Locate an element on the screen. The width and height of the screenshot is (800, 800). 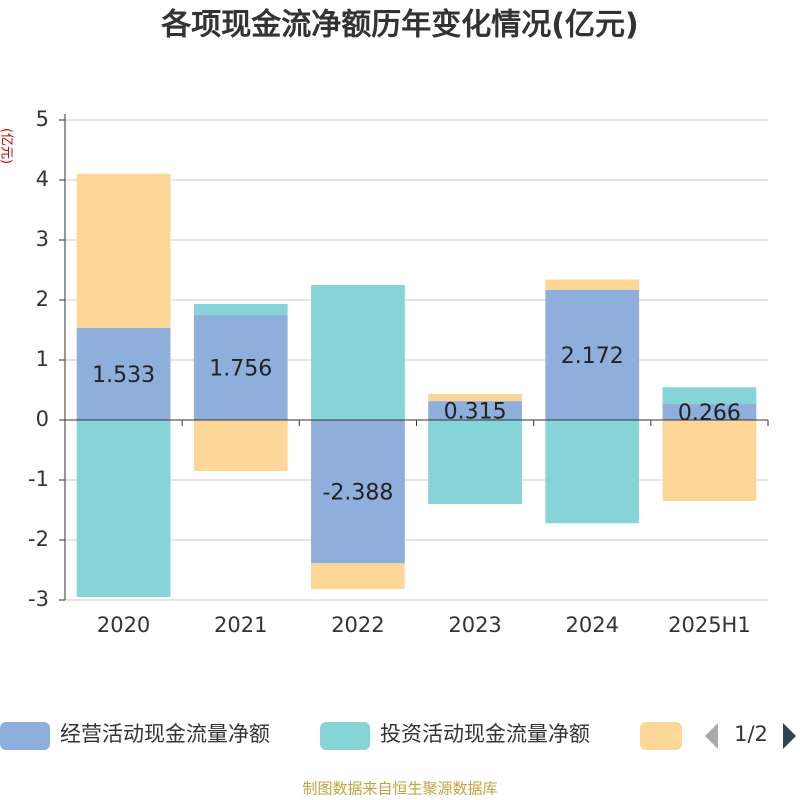
data-label: 0.266 is located at coordinates (709, 413).